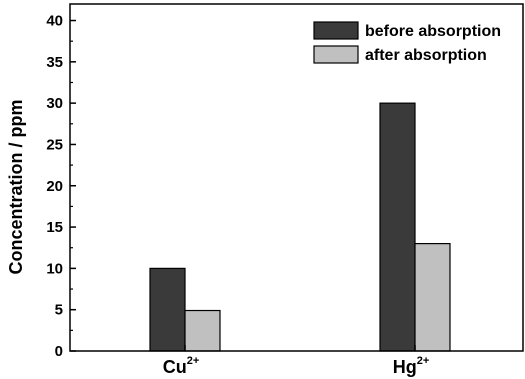 The image size is (525, 379). What do you see at coordinates (296, 361) in the screenshot?
I see `x-axis-category-labels: Cu2+ Hg2+` at bounding box center [296, 361].